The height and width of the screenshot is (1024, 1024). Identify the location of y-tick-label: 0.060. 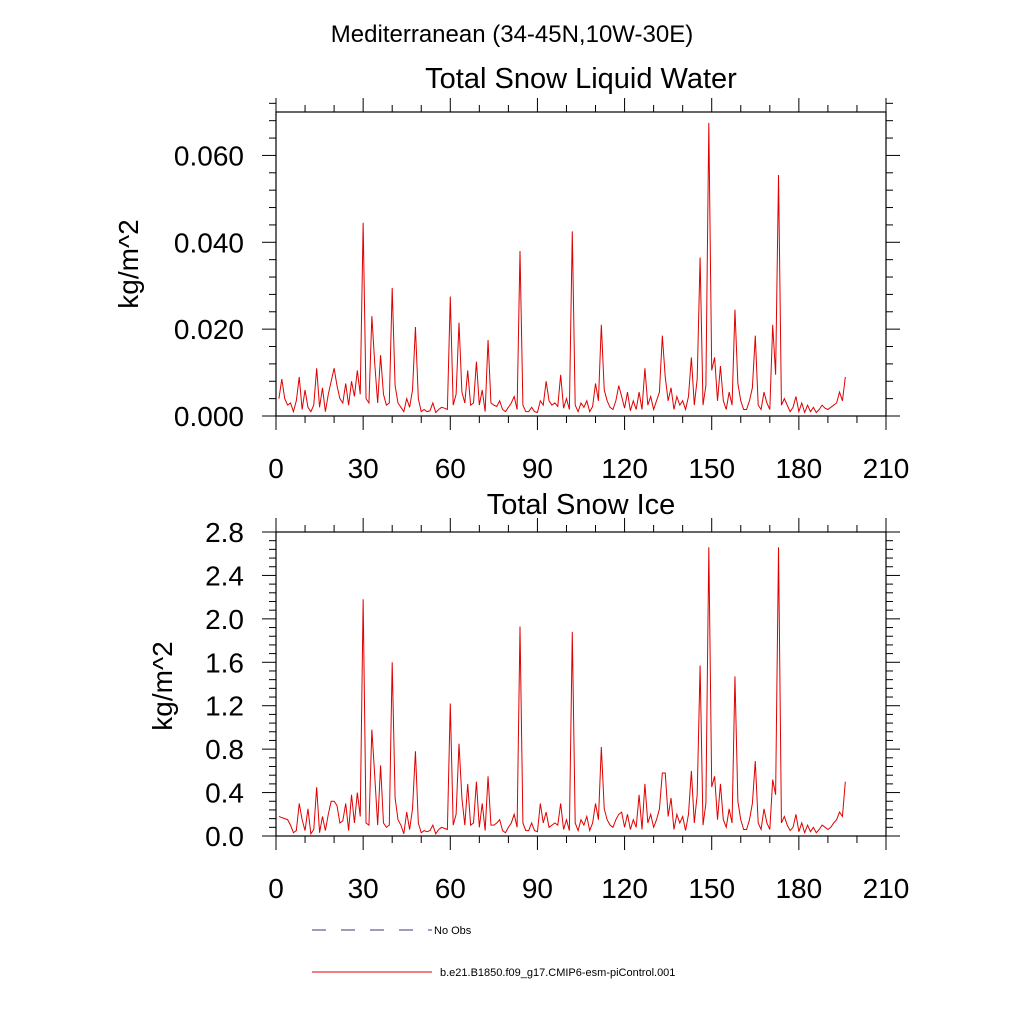
(209, 155).